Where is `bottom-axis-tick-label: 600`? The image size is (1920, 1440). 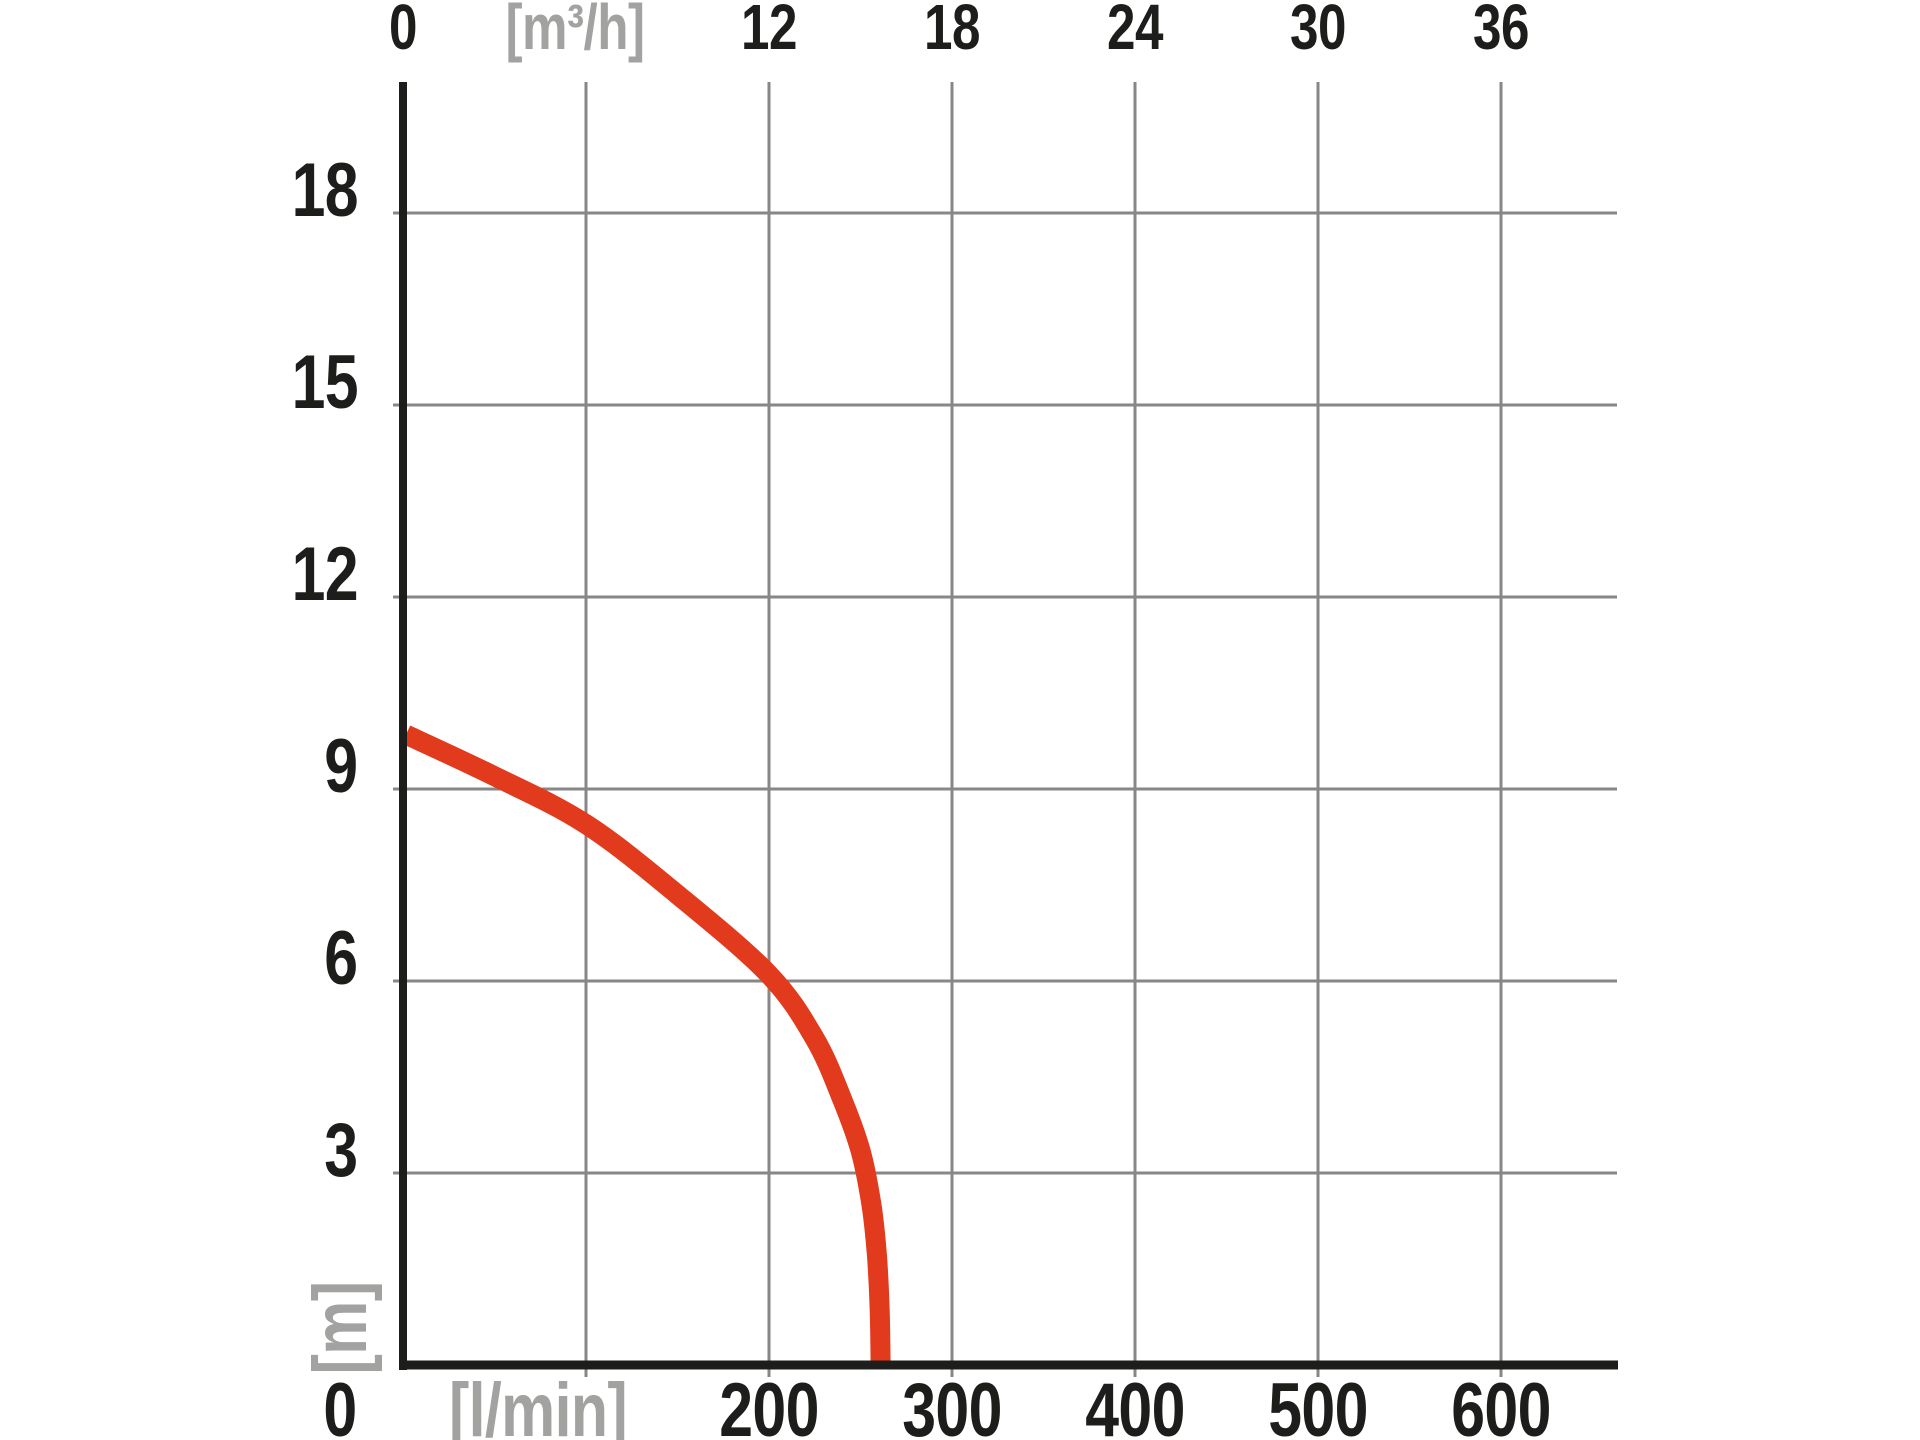 bottom-axis-tick-label: 600 is located at coordinates (1501, 1404).